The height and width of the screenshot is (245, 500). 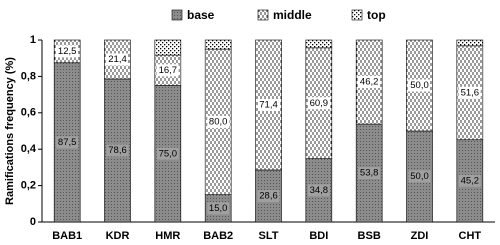 What do you see at coordinates (28, 113) in the screenshot?
I see `y-tick-label: 0,6` at bounding box center [28, 113].